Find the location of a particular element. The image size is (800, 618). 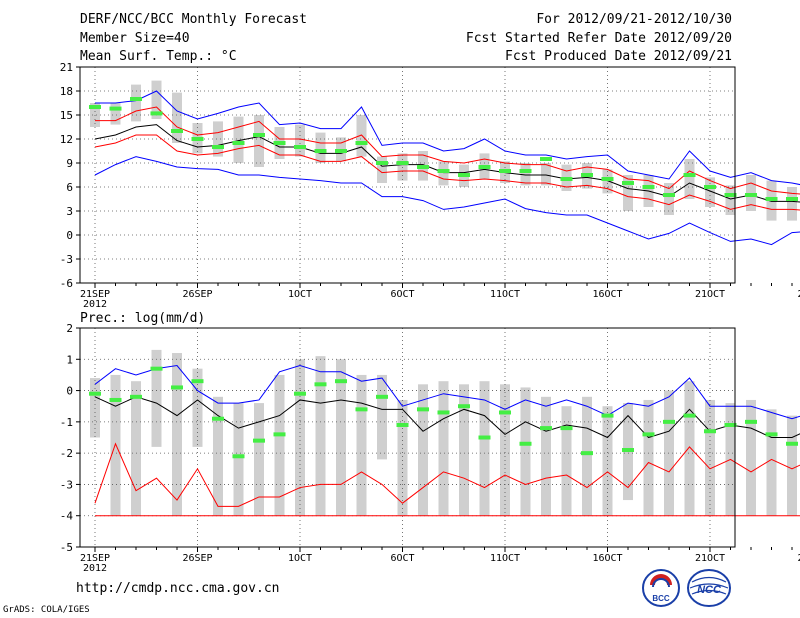

temp-xtick-label: 16OCT is located at coordinates (607, 294).